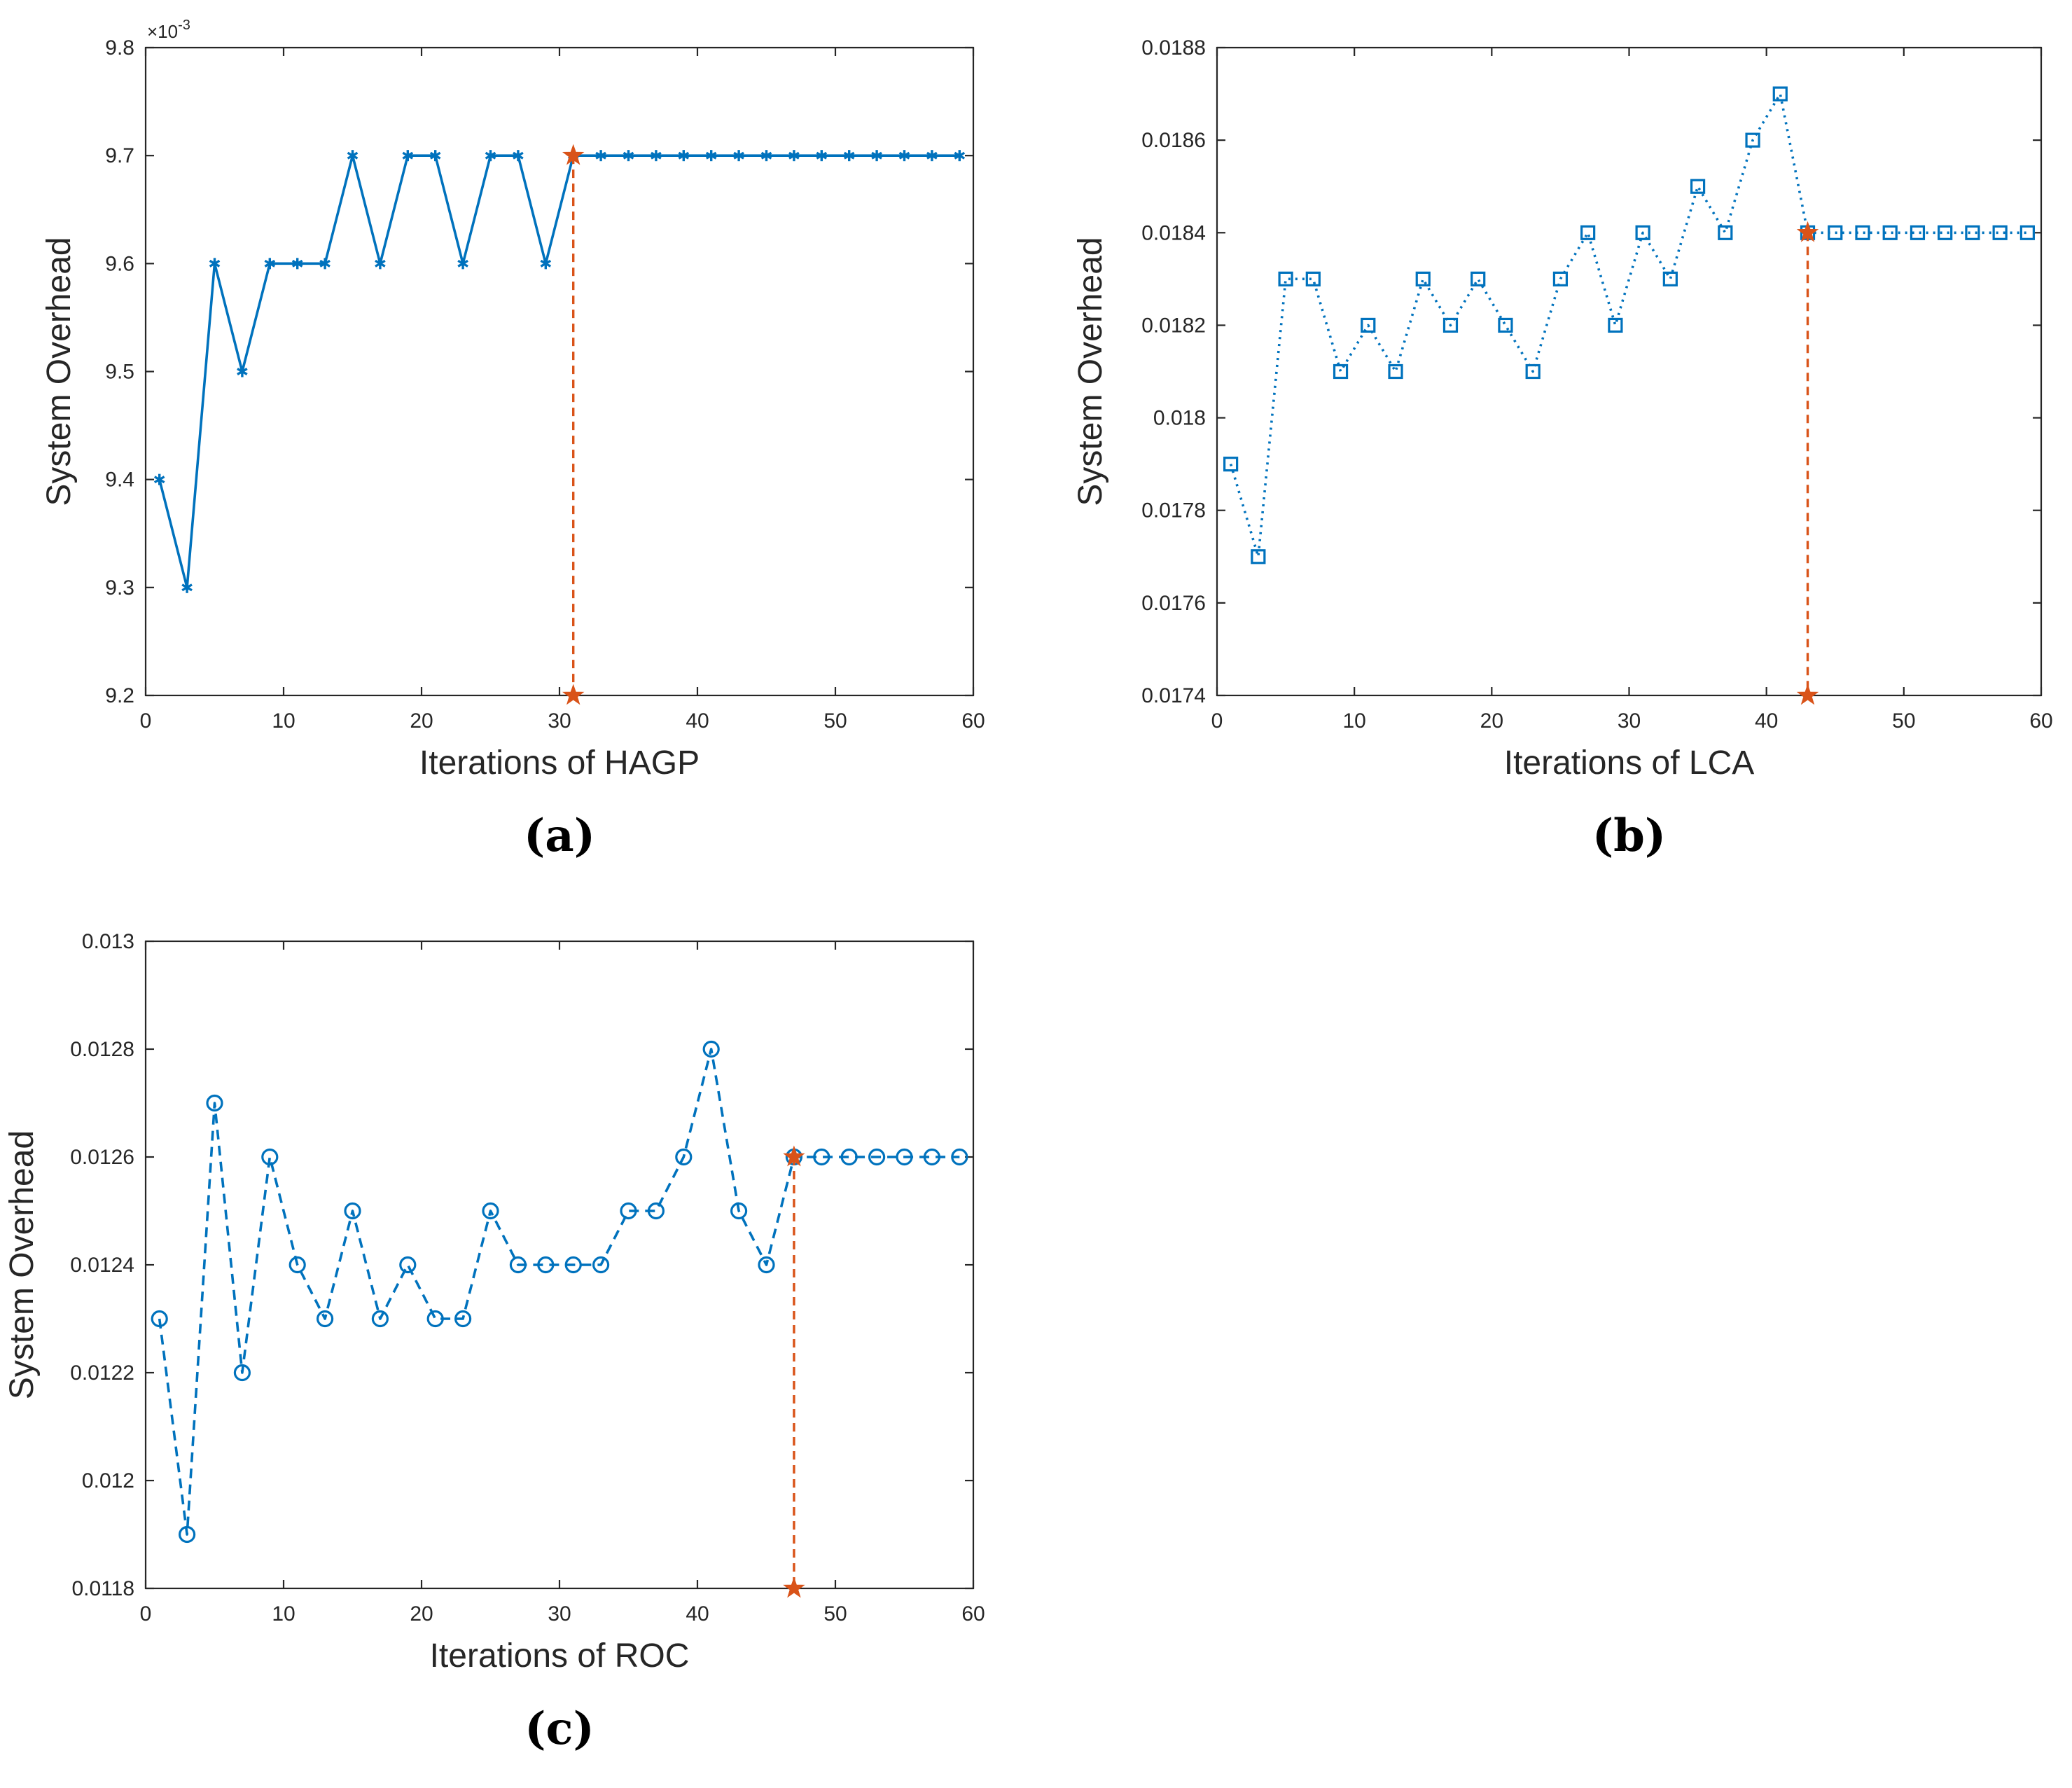  I want to click on y-tick-label: 9.2, so click(119, 695).